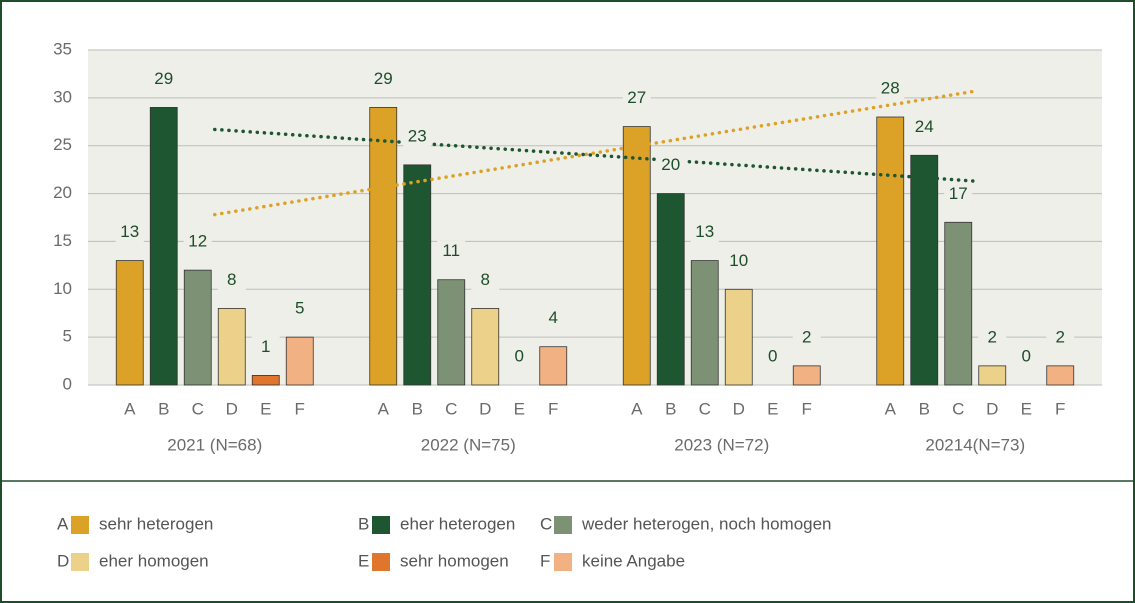 This screenshot has height=603, width=1135. Describe the element at coordinates (154, 560) in the screenshot. I see `legend-label: eher homogen` at that location.